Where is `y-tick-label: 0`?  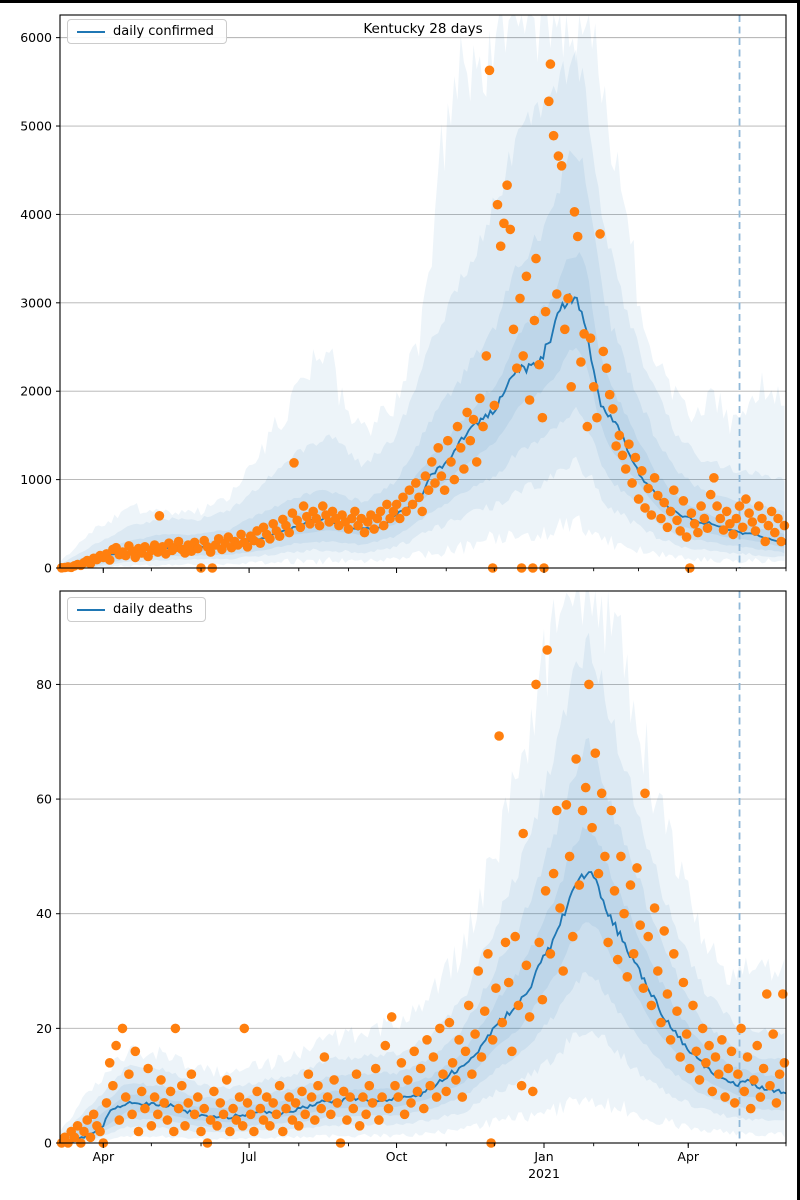
y-tick-label: 0 is located at coordinates (48, 1143).